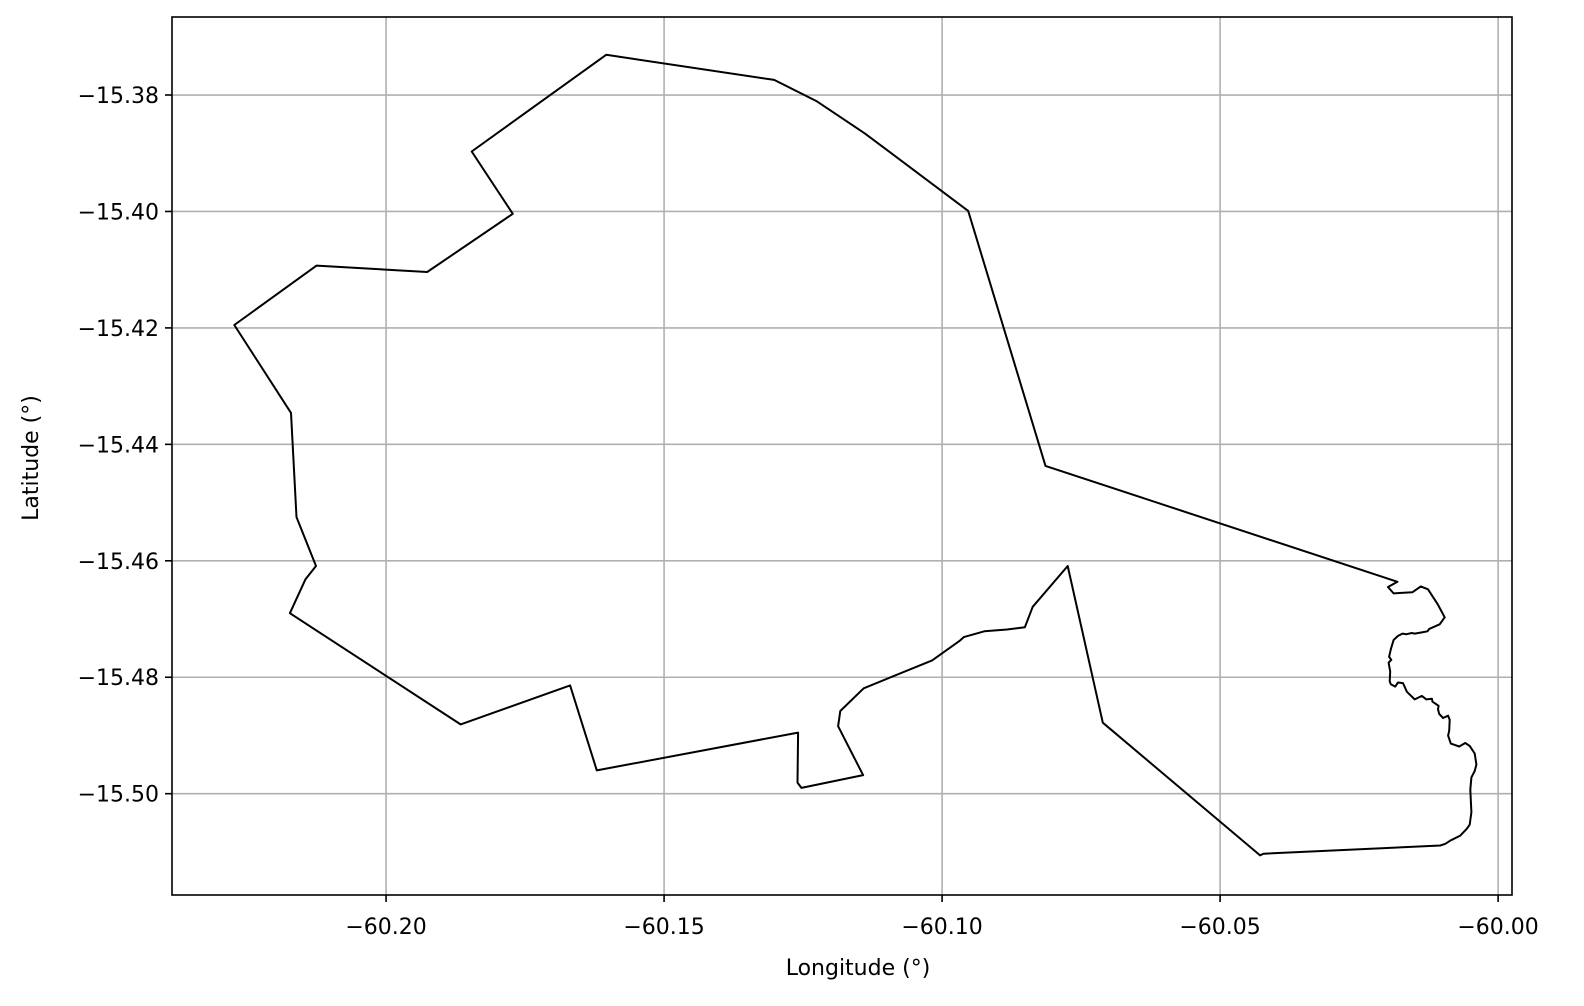 The image size is (1584, 1006). Describe the element at coordinates (118, 795) in the screenshot. I see `y-tick-label: −15.50` at that location.